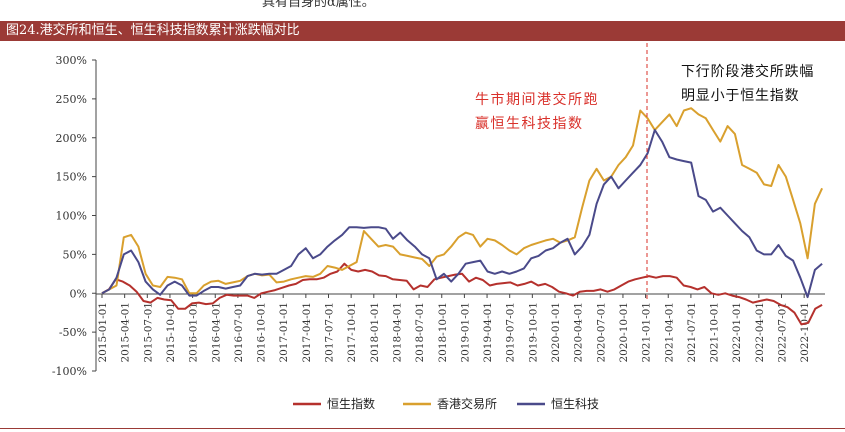  What do you see at coordinates (529, 123) in the screenshot?
I see `annotation-text: 赢恒生科技指数` at bounding box center [529, 123].